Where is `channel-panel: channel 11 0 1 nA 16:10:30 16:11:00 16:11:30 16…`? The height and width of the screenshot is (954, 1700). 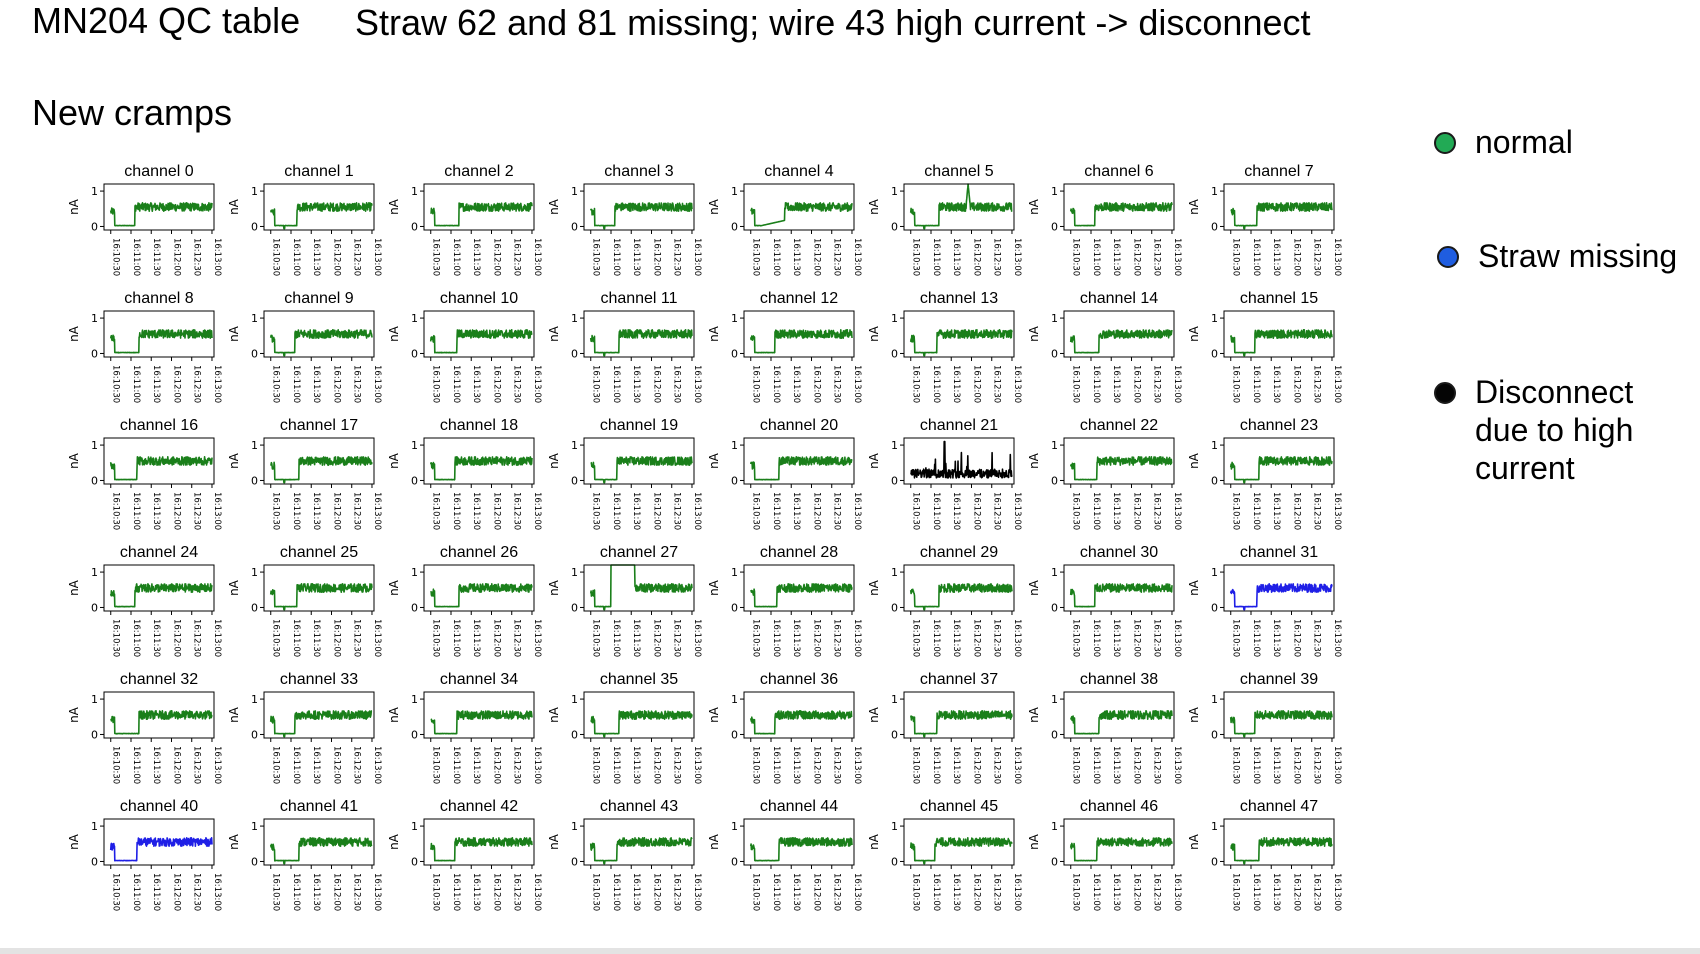
channel-panel: channel 11 0 1 nA 16:10:30 16:11:00 16:11:30 16… is located at coordinates (624, 346).